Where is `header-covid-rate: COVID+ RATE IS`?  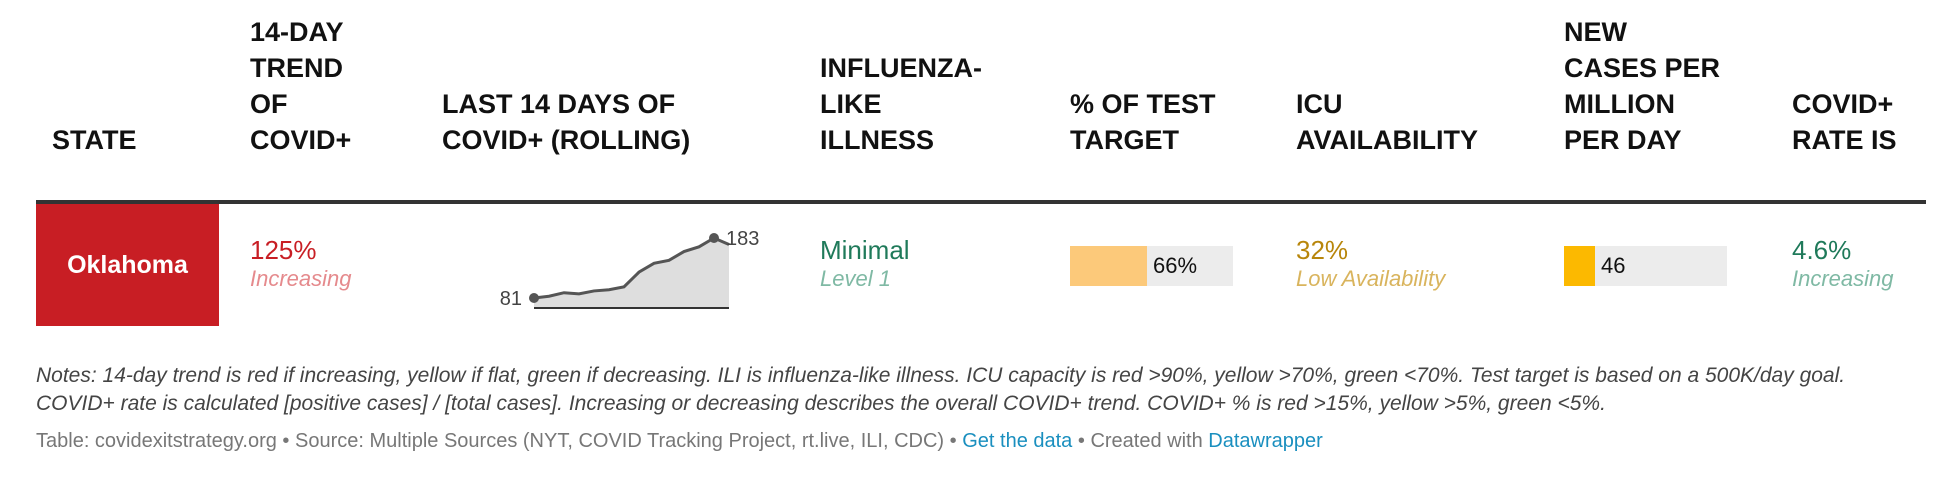 header-covid-rate: COVID+ RATE IS is located at coordinates (1844, 122).